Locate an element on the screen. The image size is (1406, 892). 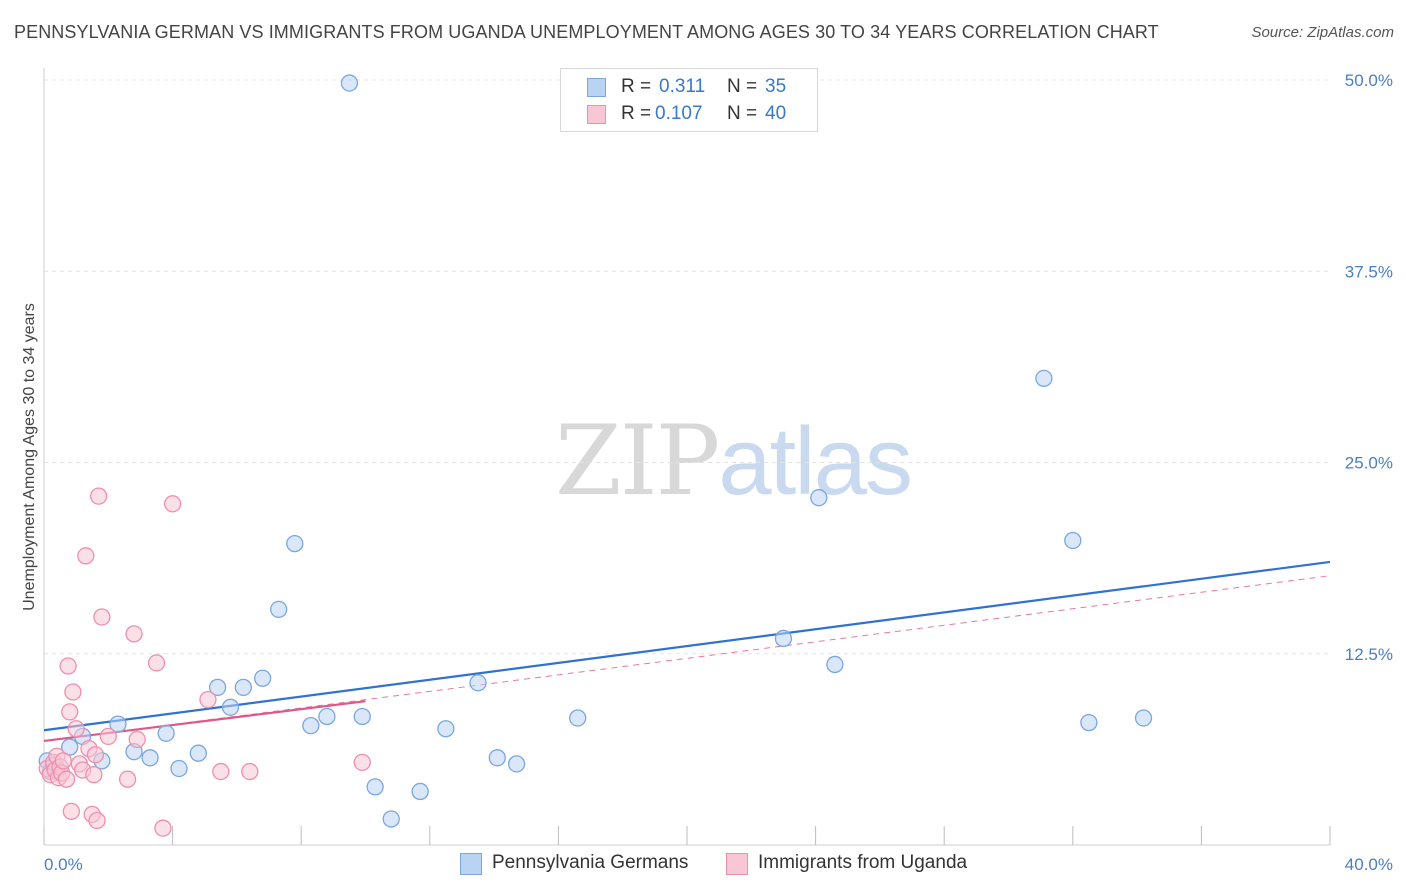
y-tick-label: 12.5% is located at coordinates (1369, 654).